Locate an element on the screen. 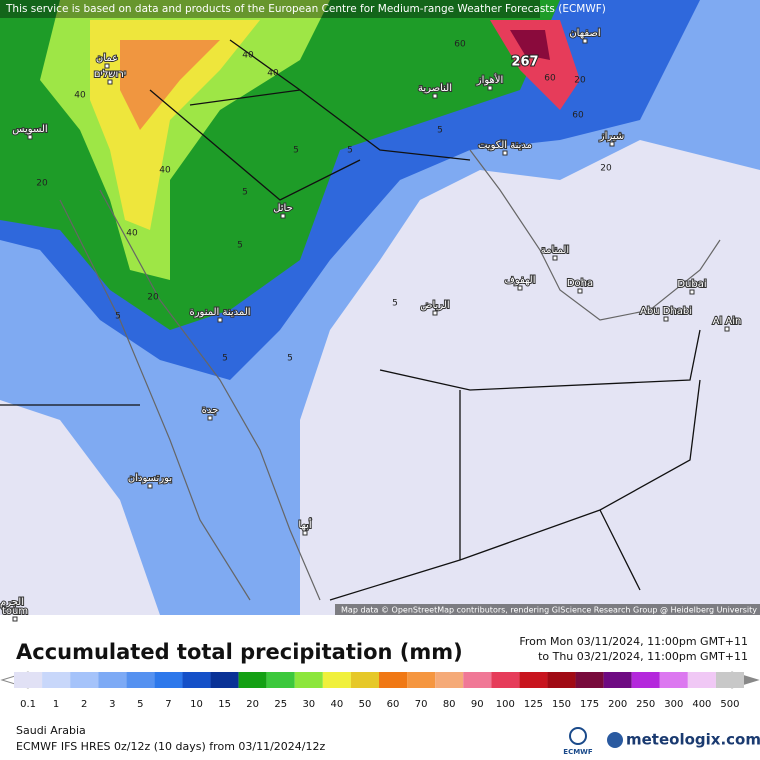 The width and height of the screenshot is (760, 760). place-label: الرياض is located at coordinates (434, 305).